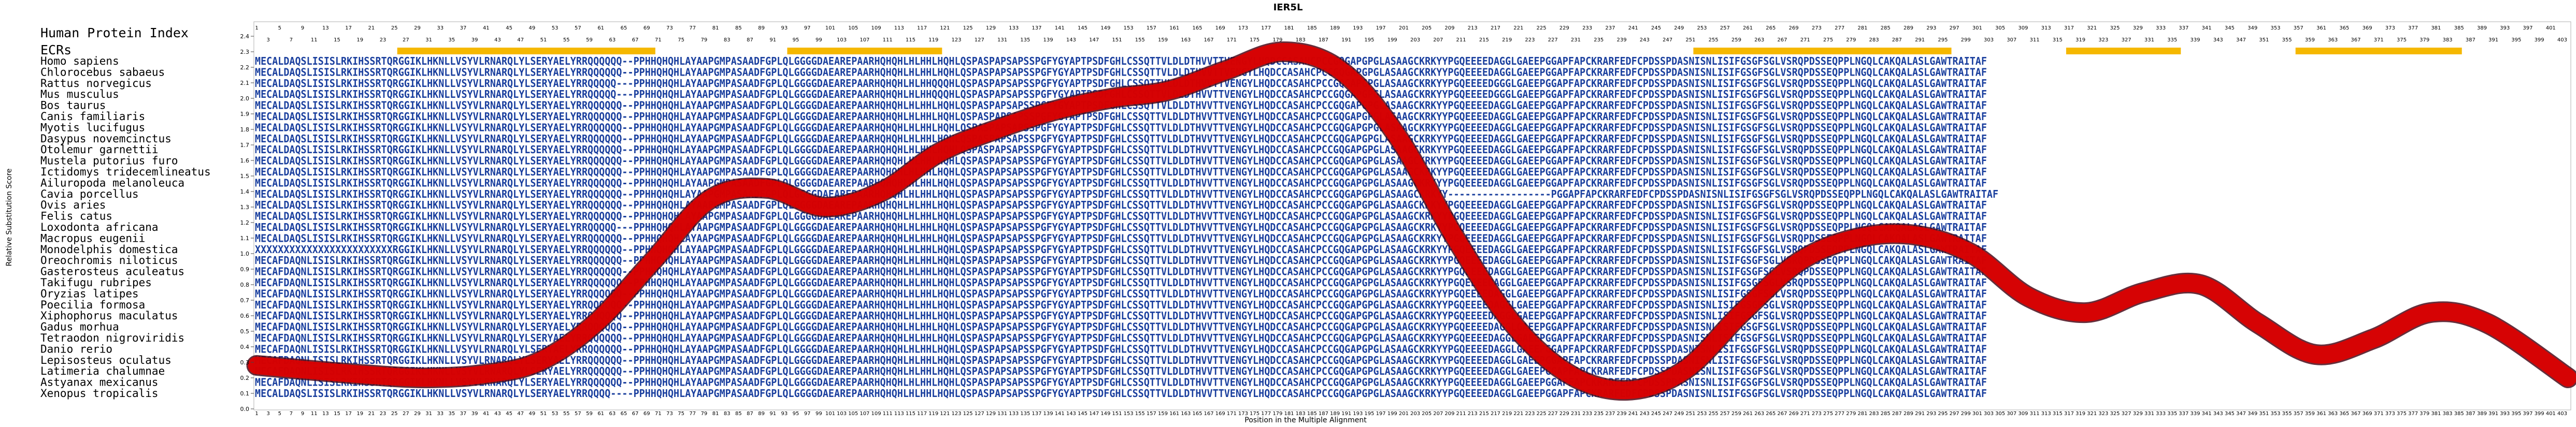  I want to click on index-tick-label: 151, so click(1117, 40).